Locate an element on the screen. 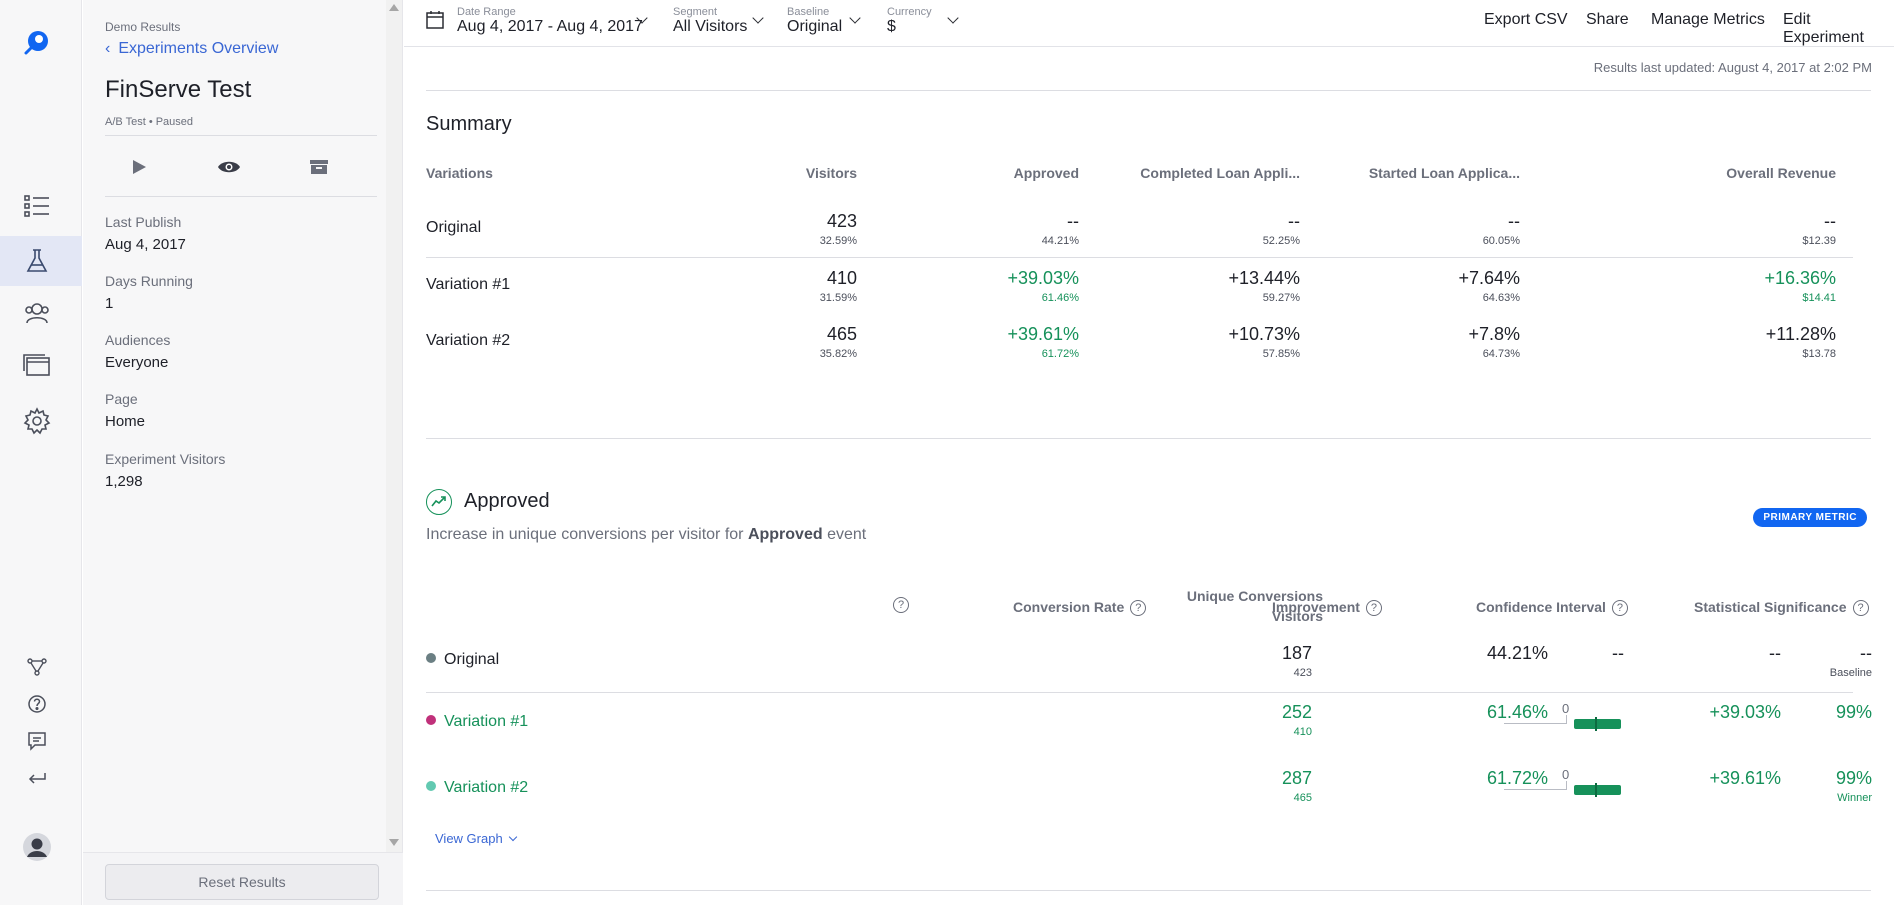 The width and height of the screenshot is (1894, 905). preview-eye-icon is located at coordinates (229, 167).